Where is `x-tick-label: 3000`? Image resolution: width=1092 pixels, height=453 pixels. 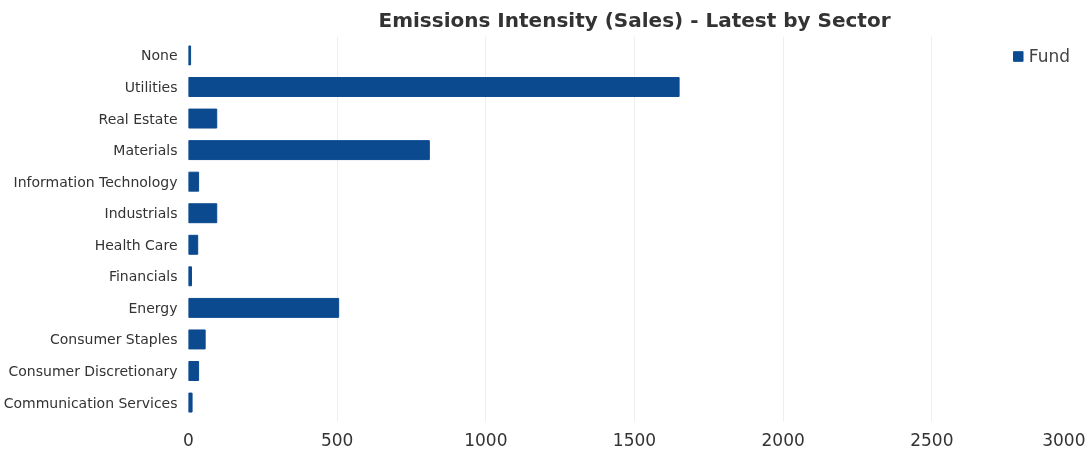 x-tick-label: 3000 is located at coordinates (1064, 439).